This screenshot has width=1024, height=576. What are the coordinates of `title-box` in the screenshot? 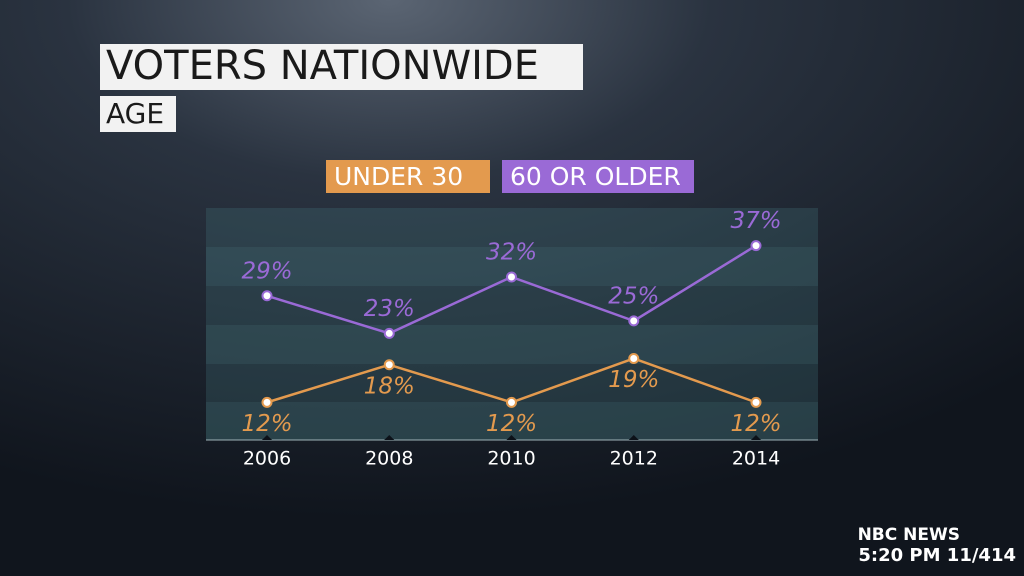 It's located at (341, 67).